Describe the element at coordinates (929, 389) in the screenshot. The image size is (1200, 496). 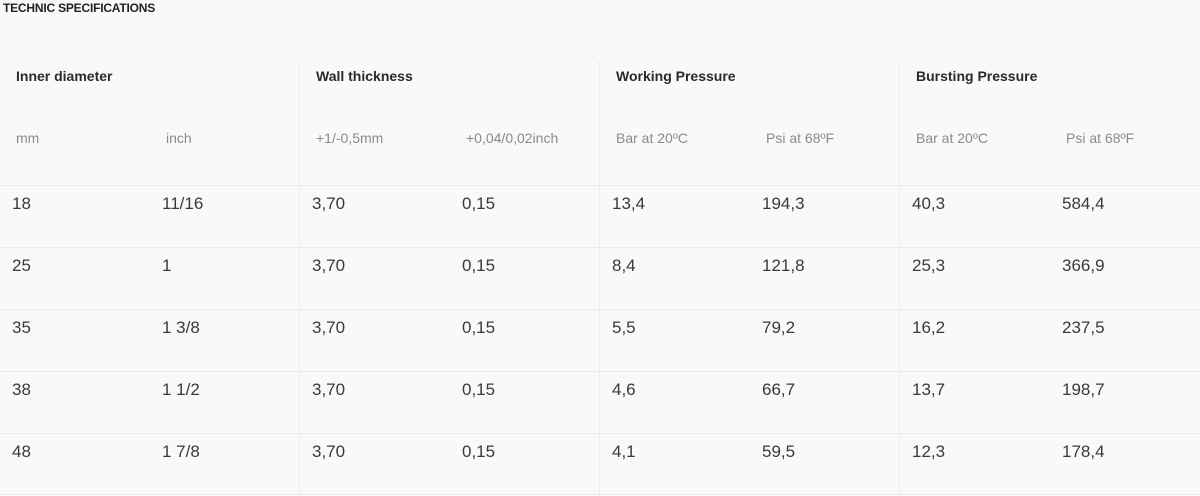
I see `cell-bursting-bar: 13,7` at that location.